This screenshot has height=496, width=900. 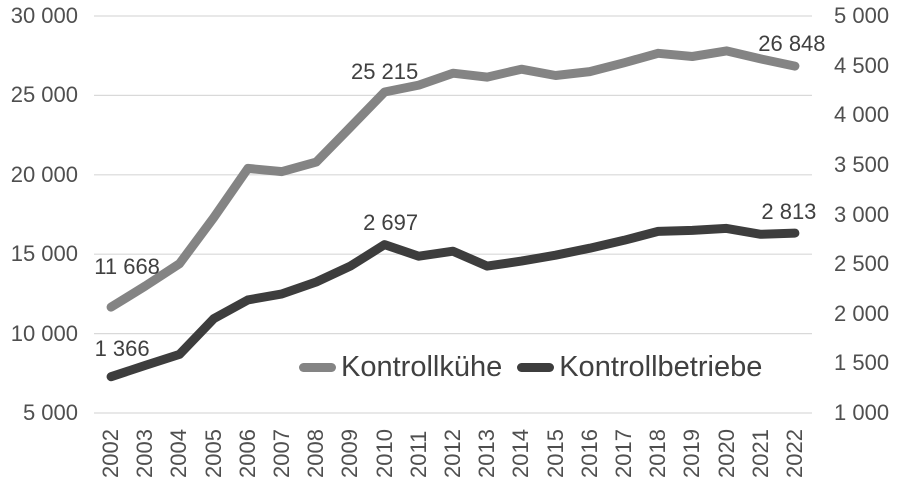 I want to click on y-axis-right-tick-label: 1 000, so click(x=862, y=412).